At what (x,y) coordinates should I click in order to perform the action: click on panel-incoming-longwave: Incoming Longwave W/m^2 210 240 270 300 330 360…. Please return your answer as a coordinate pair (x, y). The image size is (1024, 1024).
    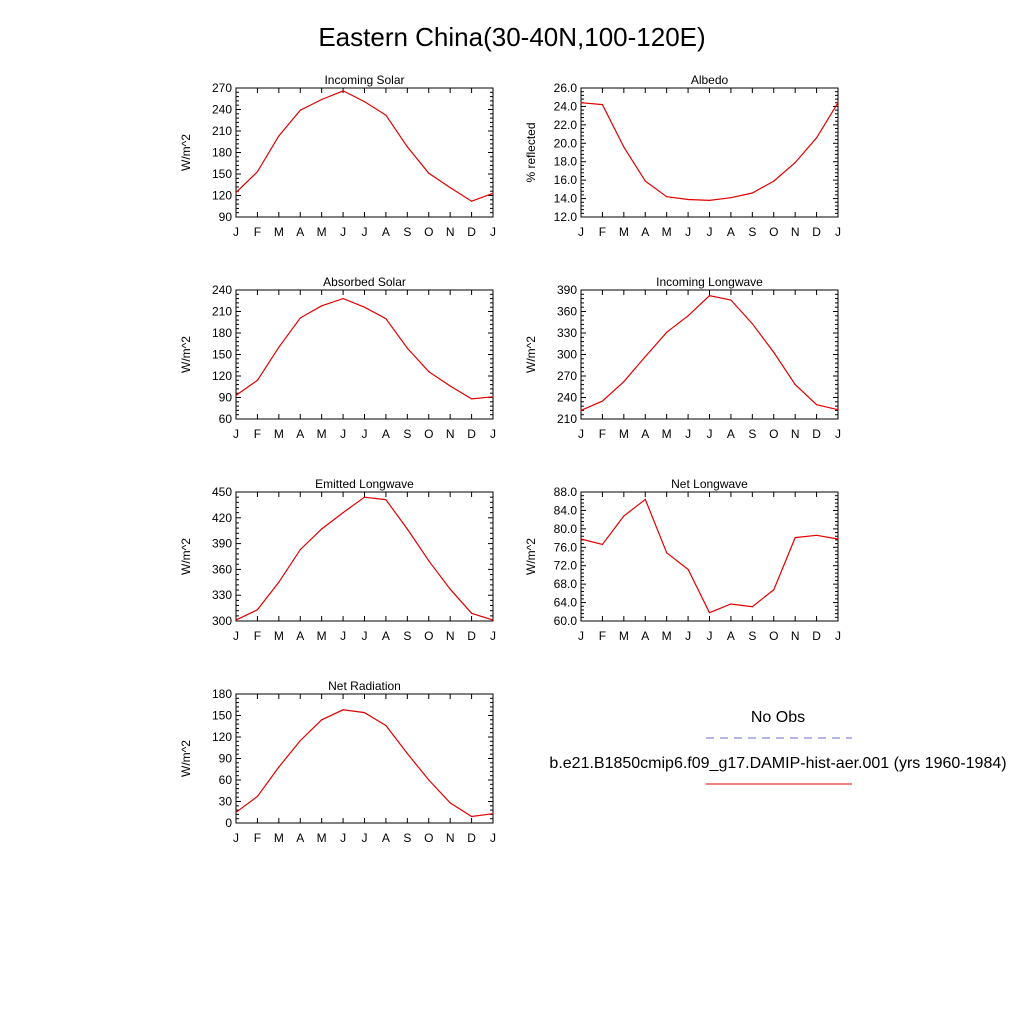
    Looking at the image, I should click on (682, 358).